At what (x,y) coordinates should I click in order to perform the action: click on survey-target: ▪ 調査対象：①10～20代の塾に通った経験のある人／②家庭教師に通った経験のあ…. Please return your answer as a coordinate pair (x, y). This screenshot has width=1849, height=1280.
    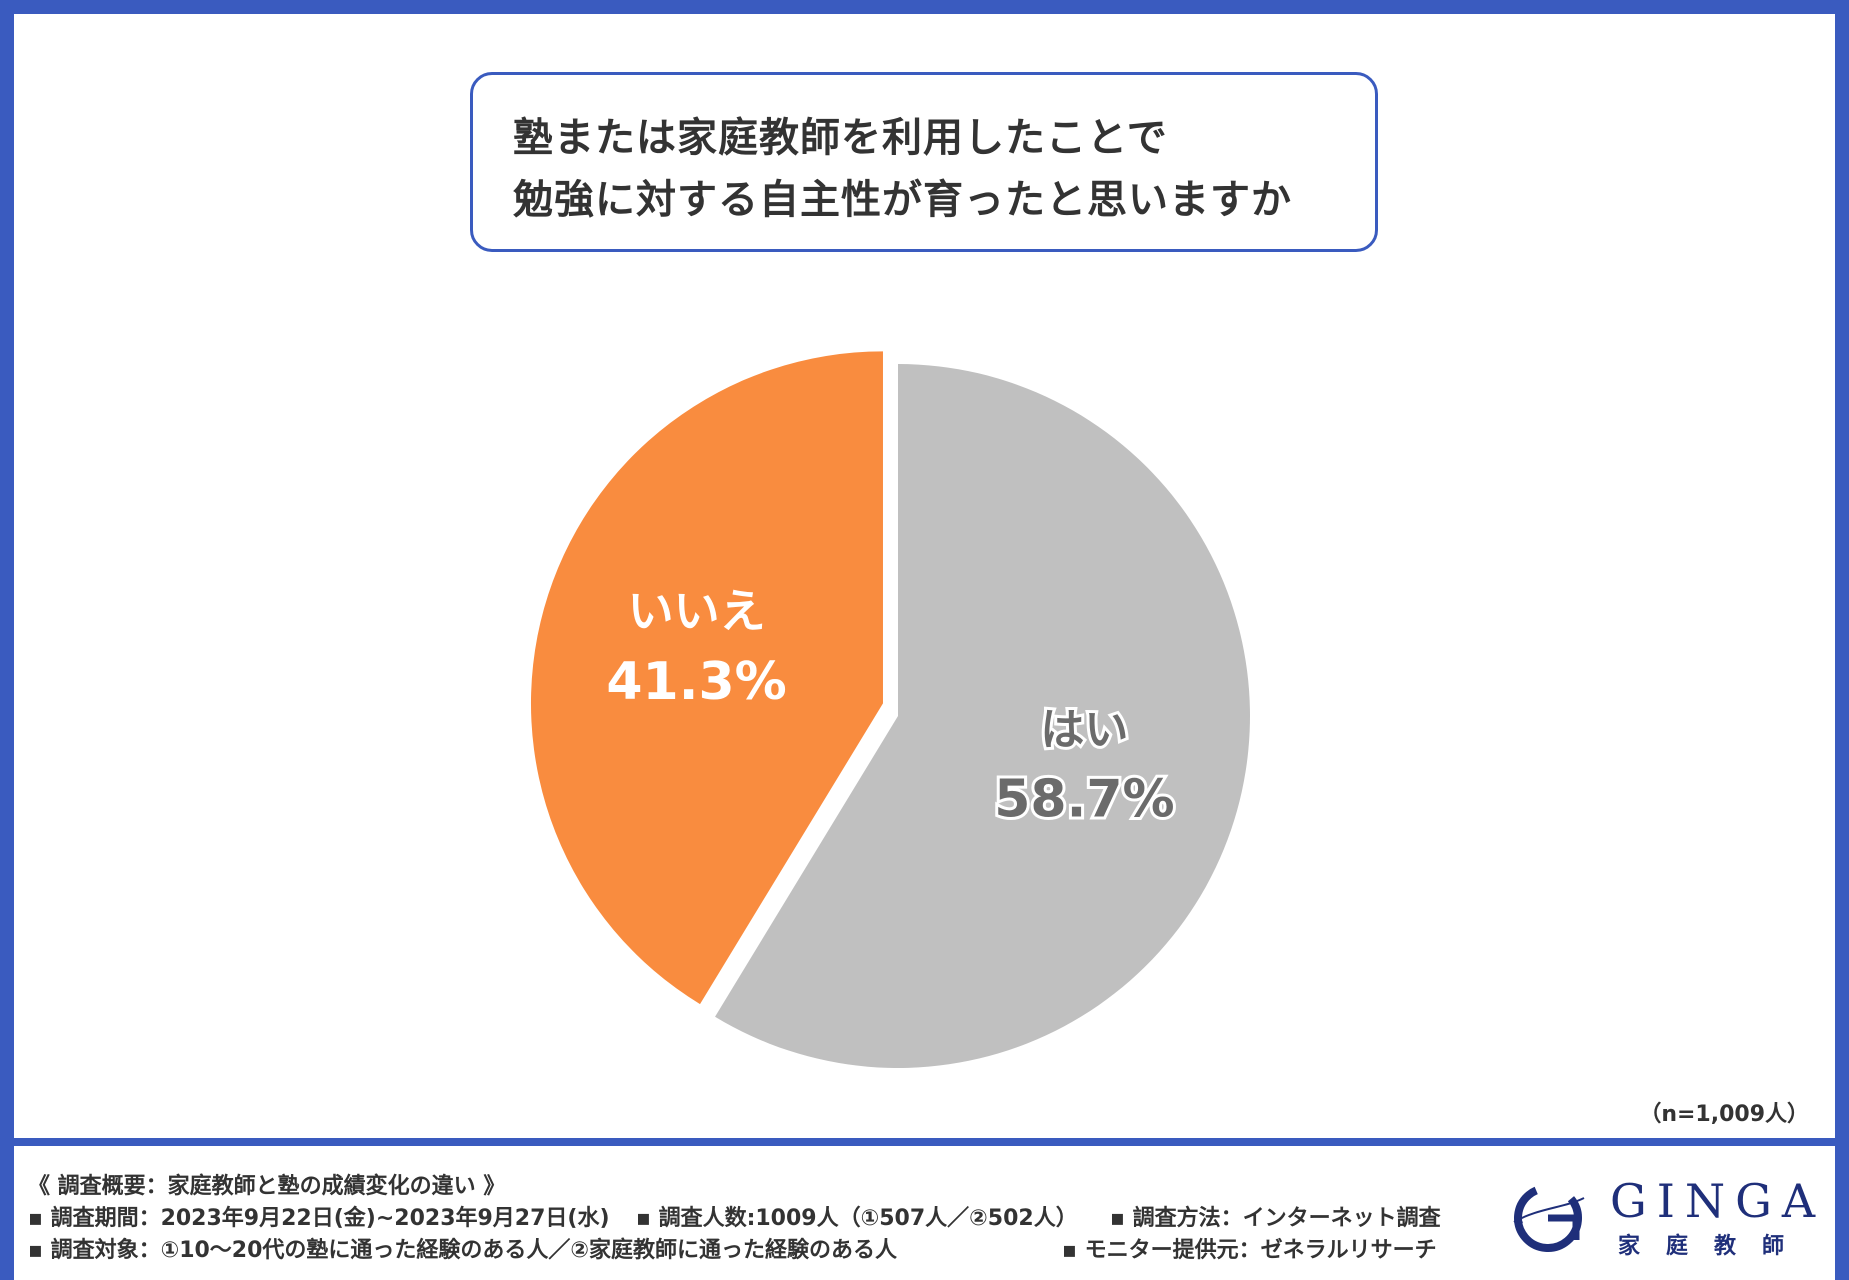
    Looking at the image, I should click on (463, 1250).